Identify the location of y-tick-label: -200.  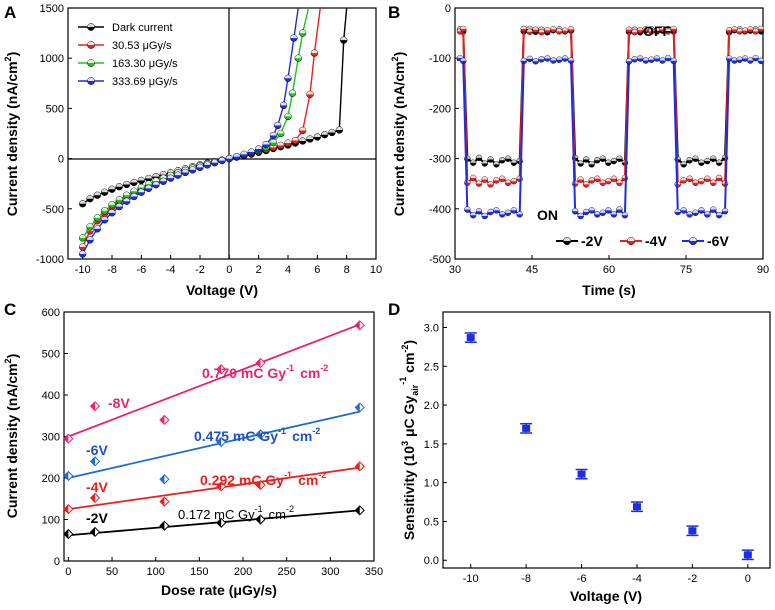
(440, 109).